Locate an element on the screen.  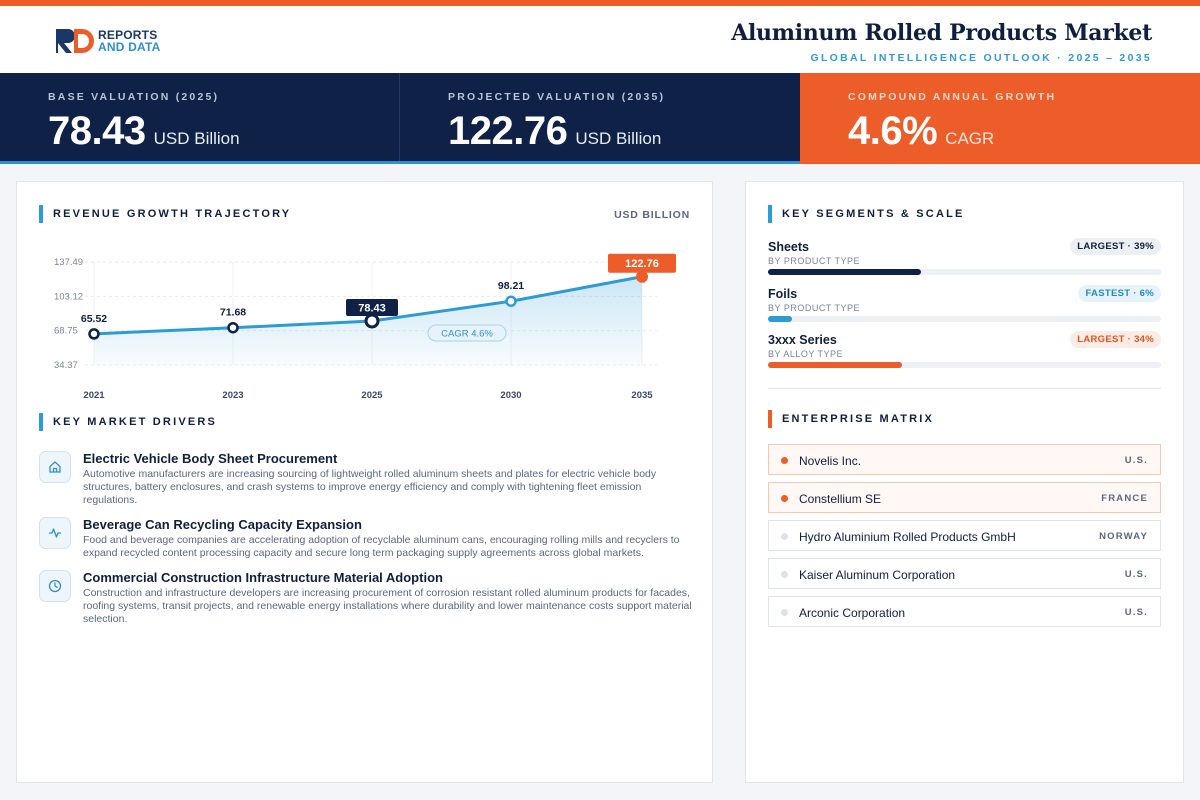
data-label-bg is located at coordinates (642, 263).